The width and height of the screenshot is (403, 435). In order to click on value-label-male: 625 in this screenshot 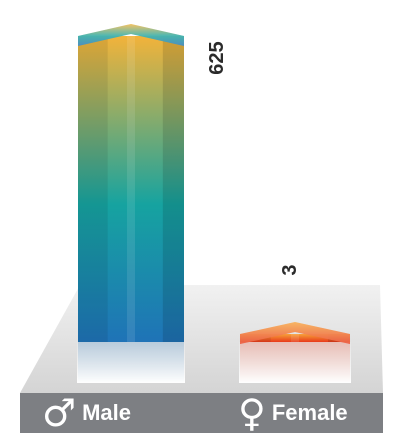, I will do `click(217, 57)`.